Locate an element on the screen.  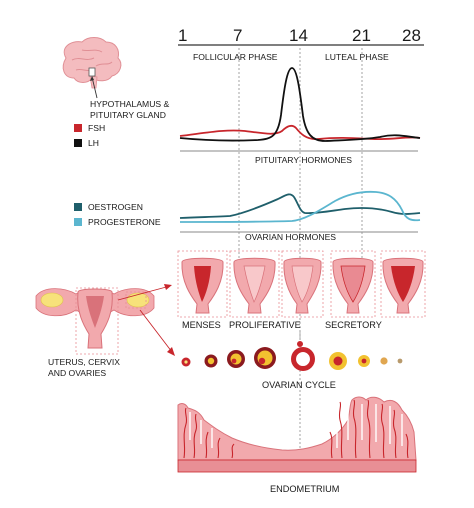
endometrium-vessels is located at coordinates (296, 429).